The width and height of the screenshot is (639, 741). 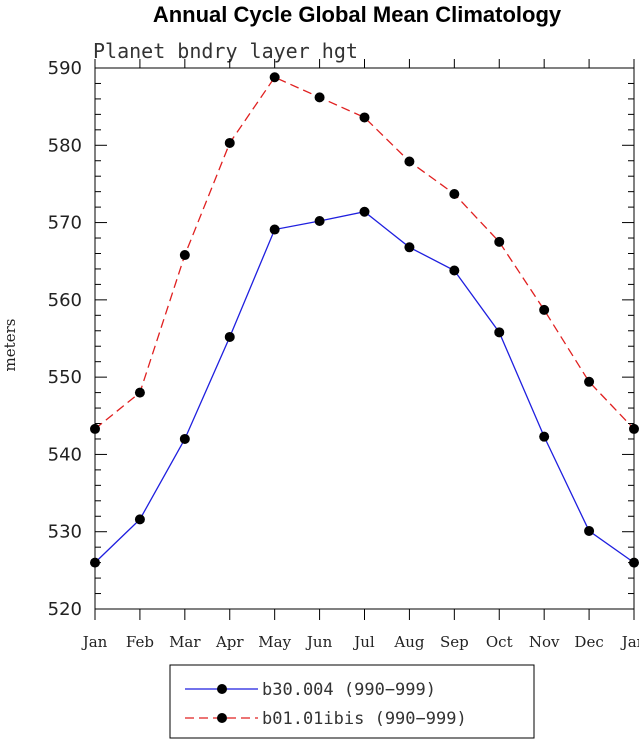 What do you see at coordinates (10, 345) in the screenshot?
I see `y-axis-label: meters` at bounding box center [10, 345].